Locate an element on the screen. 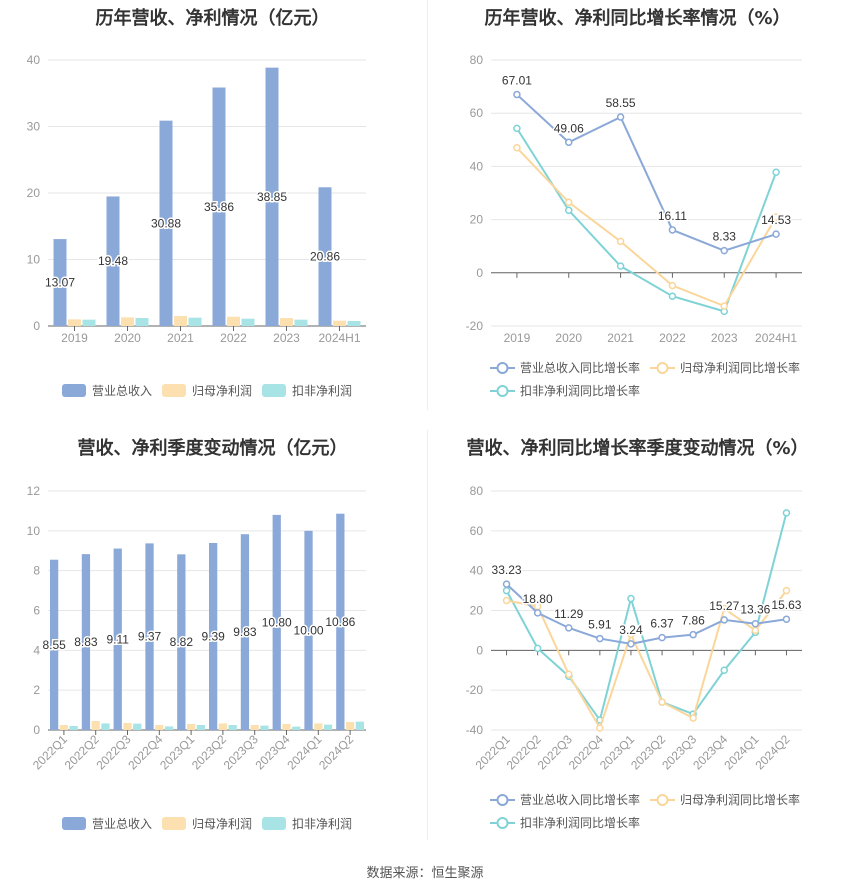 This screenshot has width=850, height=891. legend-label: 营业总收入 is located at coordinates (122, 824).